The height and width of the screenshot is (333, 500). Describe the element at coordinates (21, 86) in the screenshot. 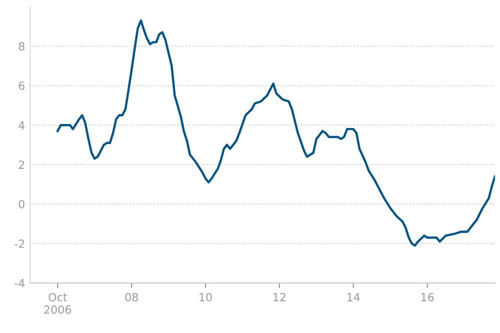

I see `y-tick-label: 6` at that location.